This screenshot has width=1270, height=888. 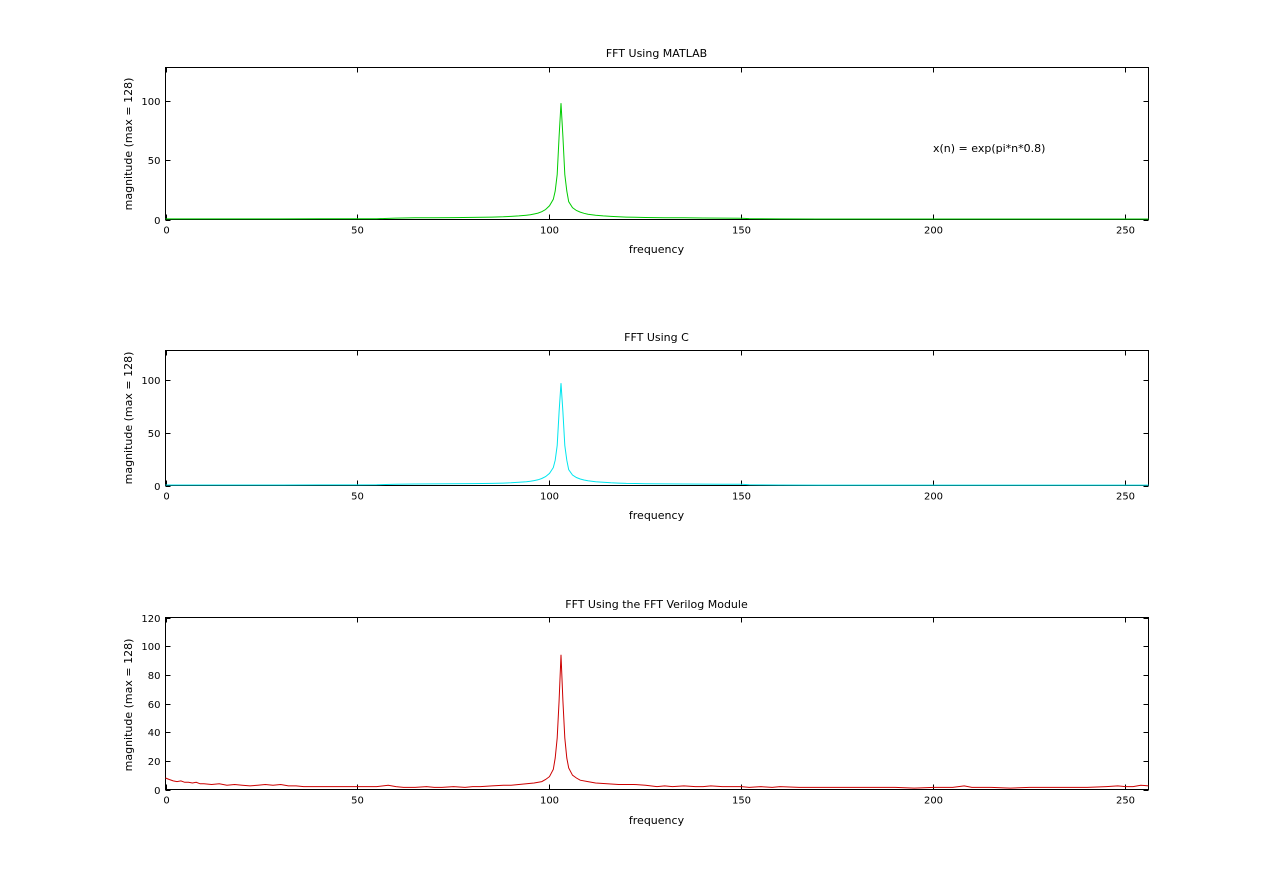 I want to click on annotation-text: x(n) = exp(pi*n*0.8), so click(x=989, y=148).